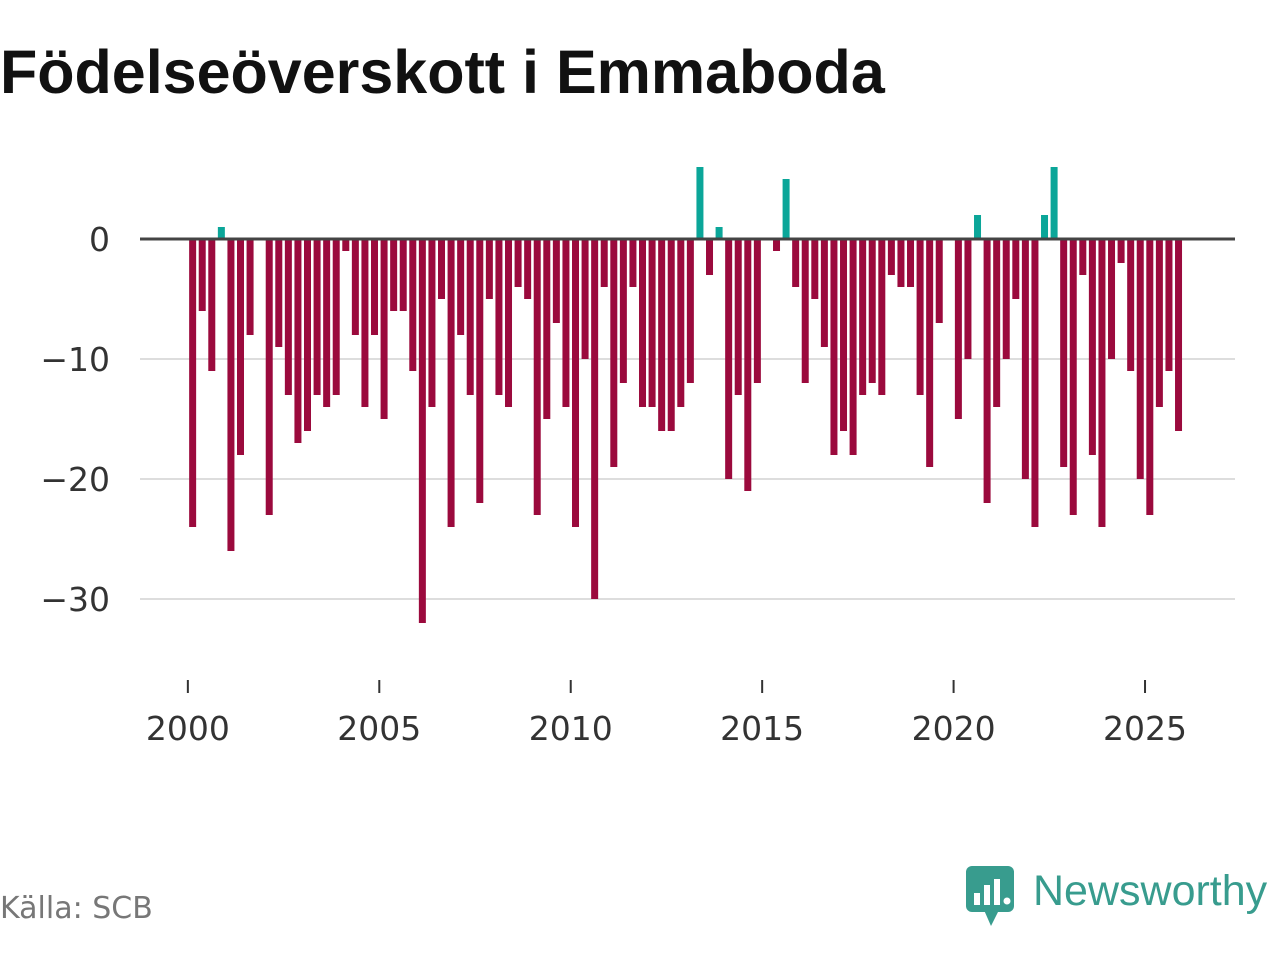 Image resolution: width=1280 pixels, height=960 pixels. I want to click on y-axis-labels: 0 −10 −20 −30, so click(75, 419).